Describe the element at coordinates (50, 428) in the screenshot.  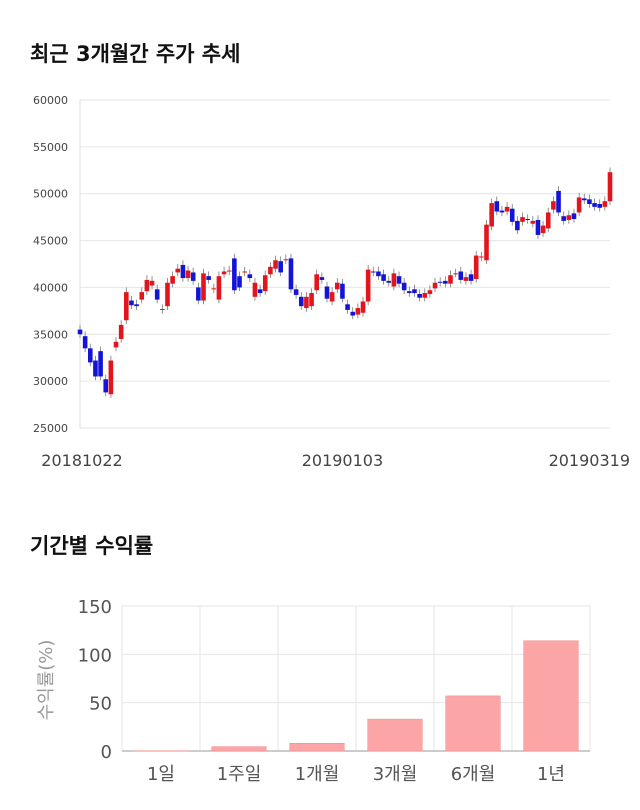
I see `candle-y-tick: 25000` at that location.